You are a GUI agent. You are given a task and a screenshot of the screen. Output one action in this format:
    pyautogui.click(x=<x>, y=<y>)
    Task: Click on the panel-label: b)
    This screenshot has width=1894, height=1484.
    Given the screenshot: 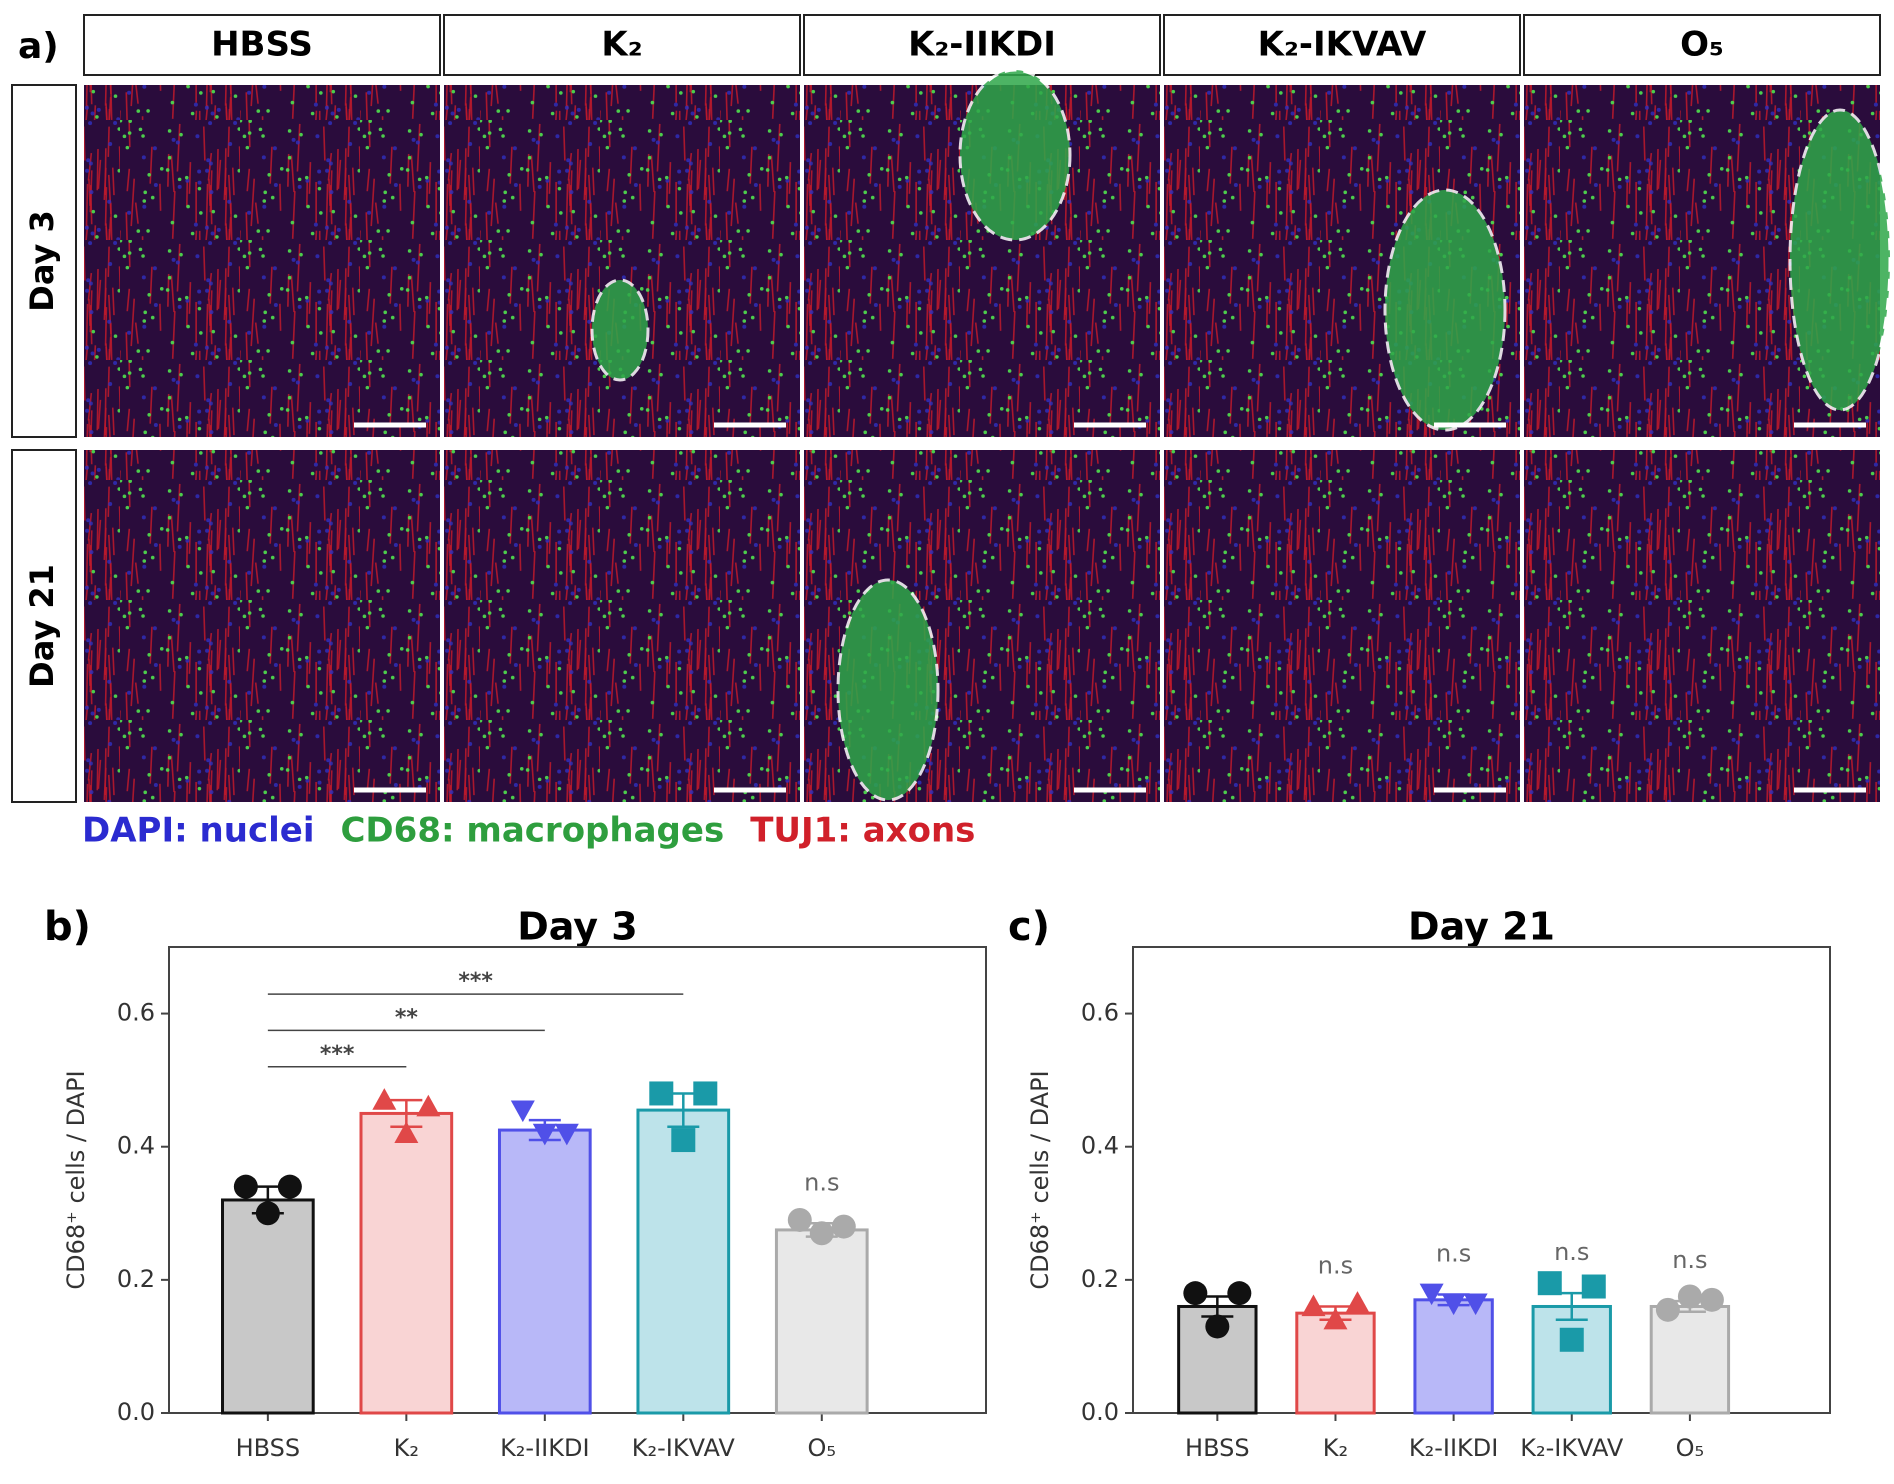 What is the action you would take?
    pyautogui.click(x=67, y=927)
    